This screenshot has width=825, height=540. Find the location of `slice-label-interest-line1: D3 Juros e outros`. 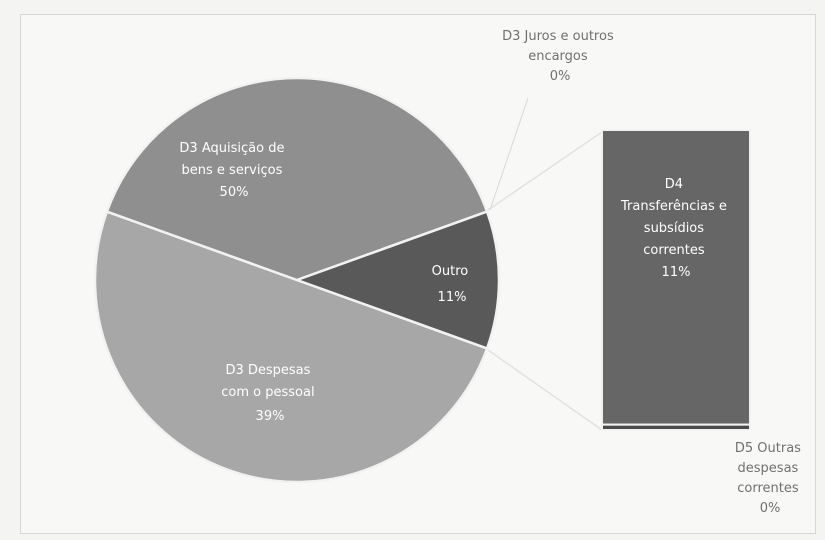

slice-label-interest-line1: D3 Juros e outros is located at coordinates (558, 36).